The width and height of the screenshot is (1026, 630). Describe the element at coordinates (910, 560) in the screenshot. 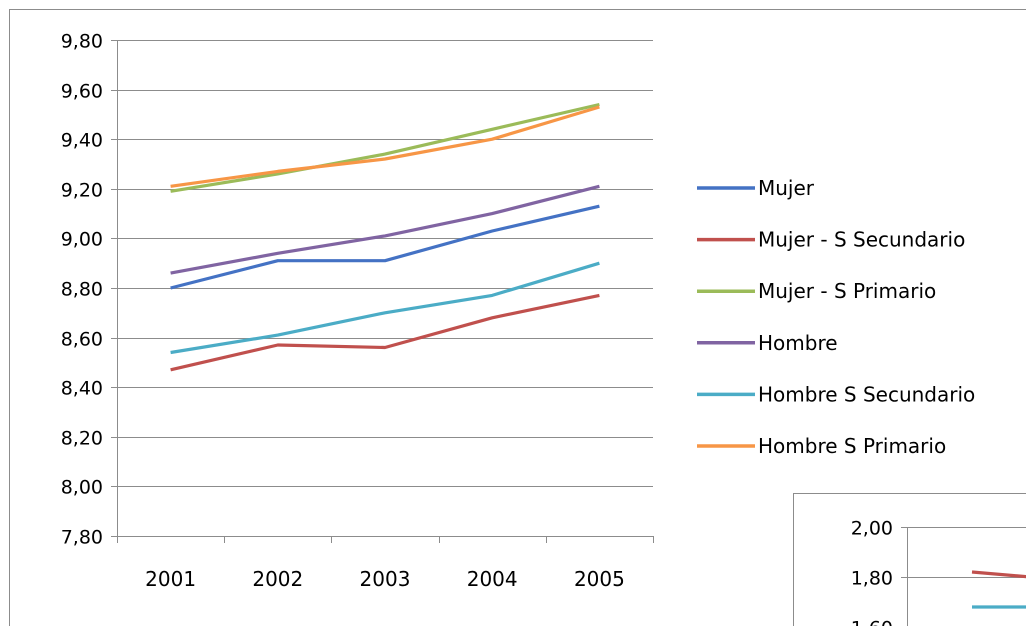

I see `secondary-chart: 2,00 1,80 1,60` at that location.